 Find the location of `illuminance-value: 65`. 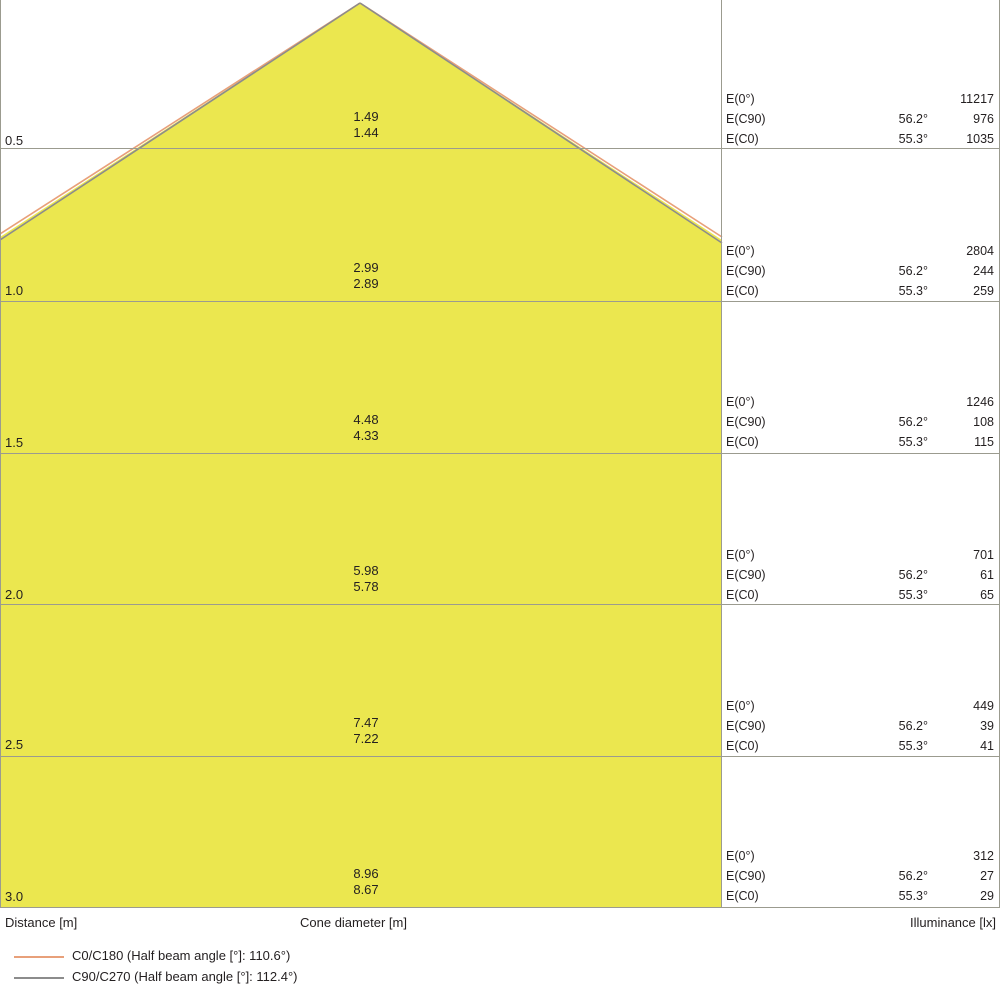

illuminance-value: 65 is located at coordinates (987, 595).